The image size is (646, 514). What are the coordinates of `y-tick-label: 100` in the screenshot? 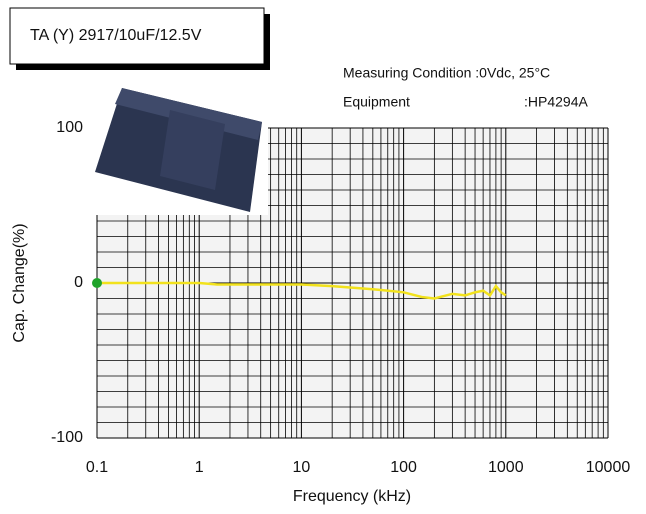 It's located at (69, 127).